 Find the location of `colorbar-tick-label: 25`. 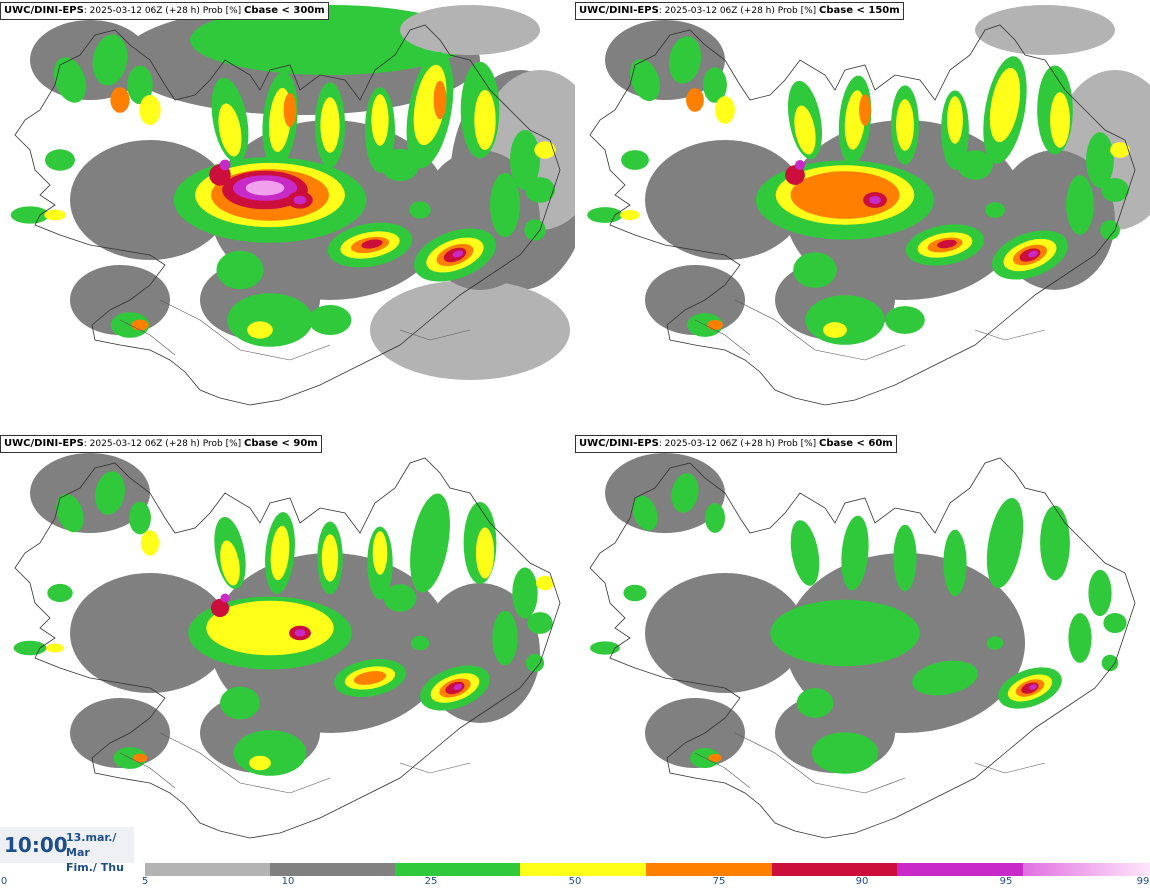

colorbar-tick-label: 25 is located at coordinates (431, 881).